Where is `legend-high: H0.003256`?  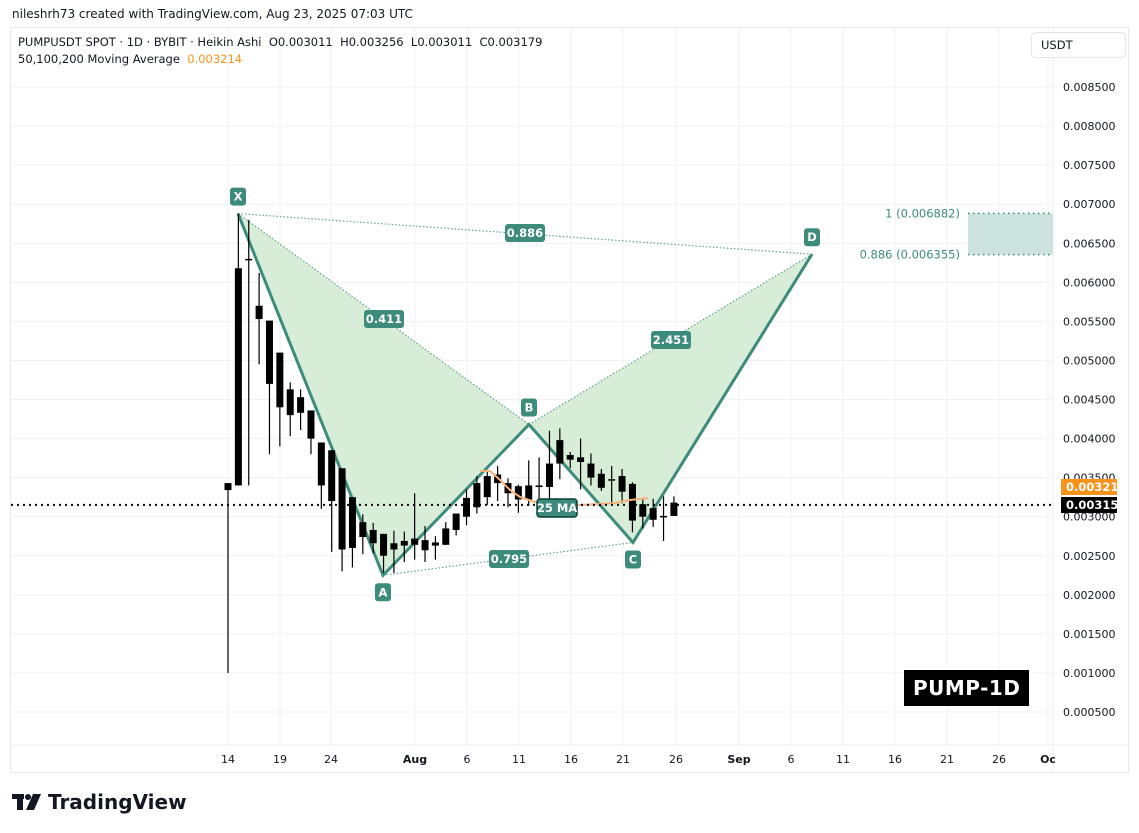 legend-high: H0.003256 is located at coordinates (372, 42).